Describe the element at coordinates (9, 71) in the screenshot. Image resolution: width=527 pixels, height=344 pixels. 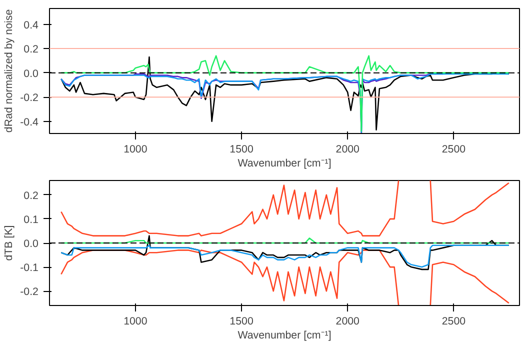
I see `y-axis-title: dRad normalized by noise` at that location.